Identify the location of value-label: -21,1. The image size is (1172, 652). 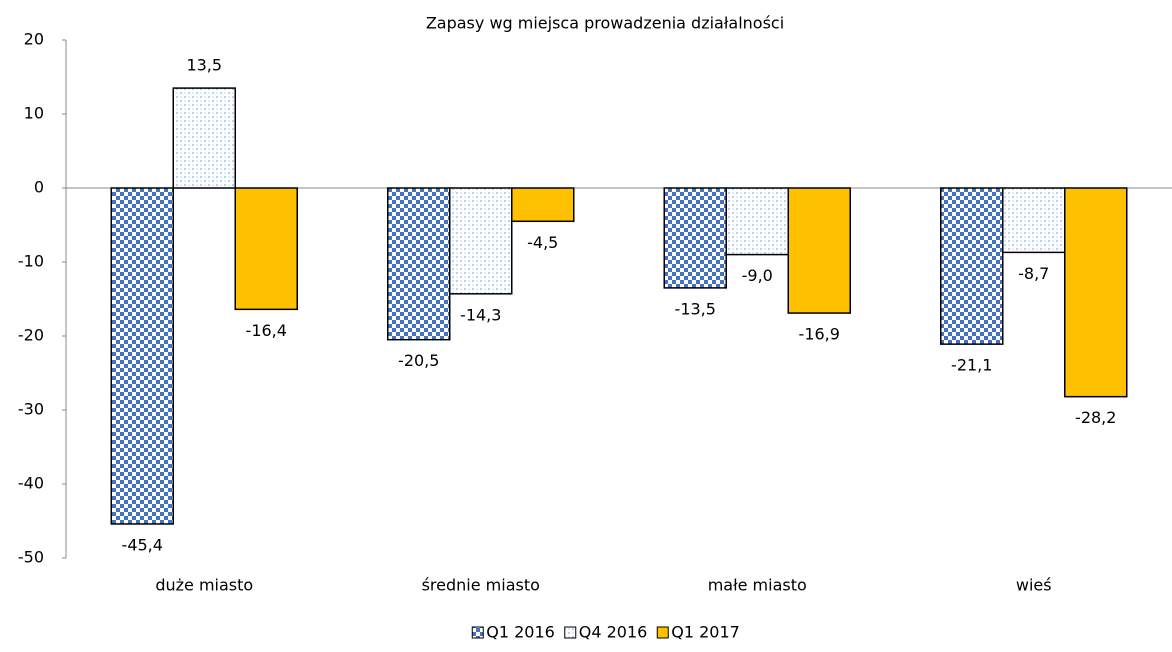
(971, 365).